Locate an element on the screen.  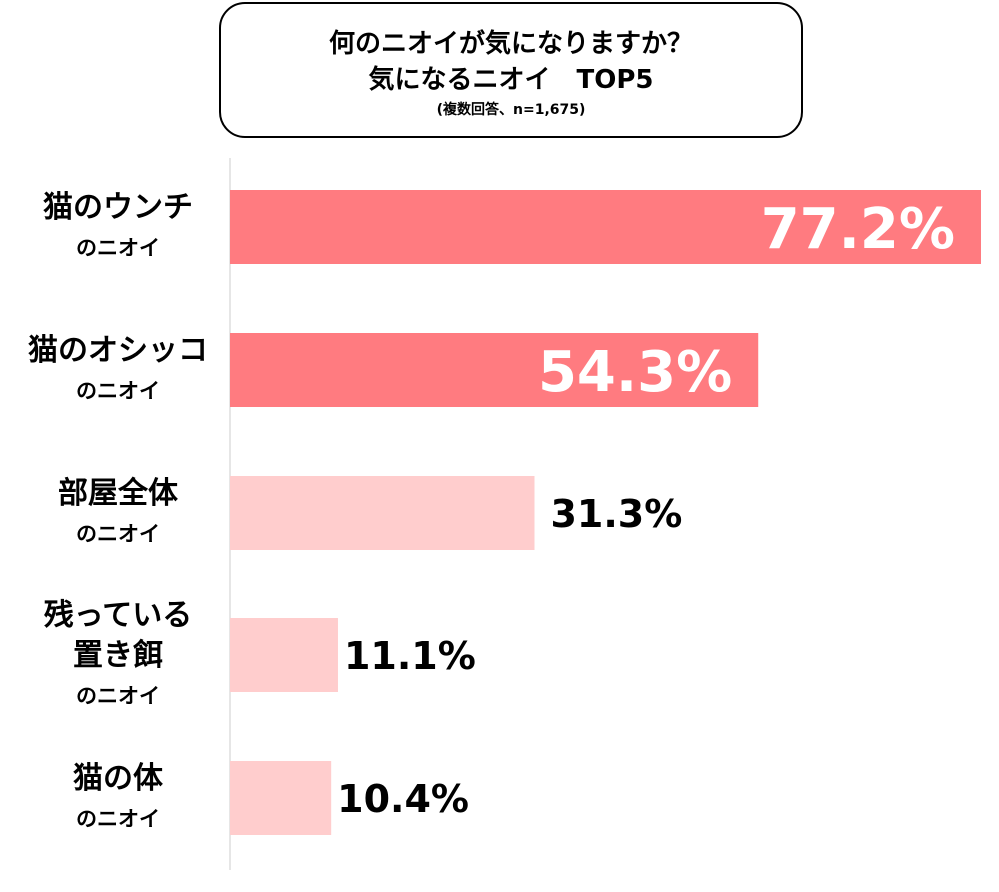
category-label-4-line-1: 残っている is located at coordinates (118, 615).